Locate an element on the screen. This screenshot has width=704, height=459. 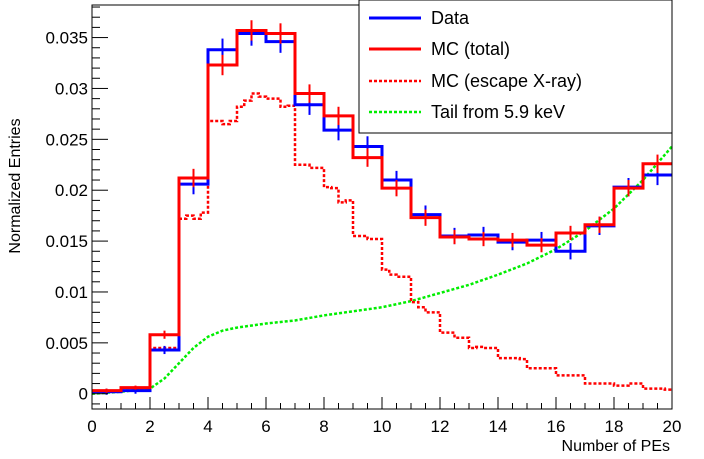
y-tick-label: 0.015 is located at coordinates (66, 241).